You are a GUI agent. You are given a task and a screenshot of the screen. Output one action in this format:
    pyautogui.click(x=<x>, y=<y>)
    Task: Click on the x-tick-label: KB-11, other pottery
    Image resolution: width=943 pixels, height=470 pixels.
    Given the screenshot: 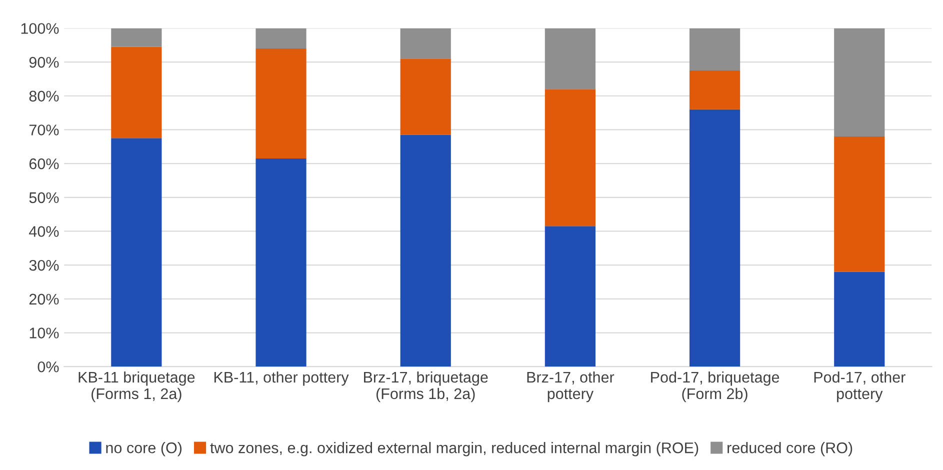 What is the action you would take?
    pyautogui.click(x=281, y=378)
    